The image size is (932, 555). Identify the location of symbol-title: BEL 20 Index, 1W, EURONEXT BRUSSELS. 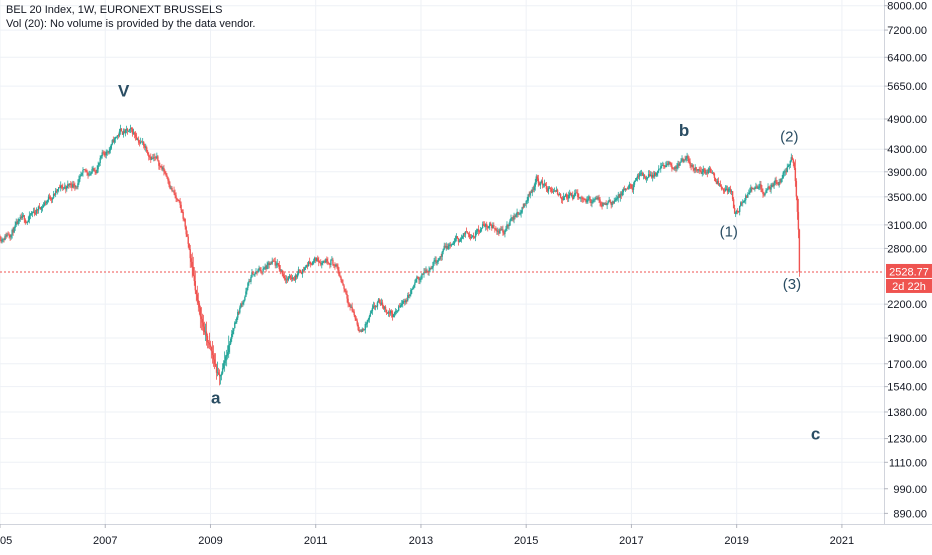
(114, 10).